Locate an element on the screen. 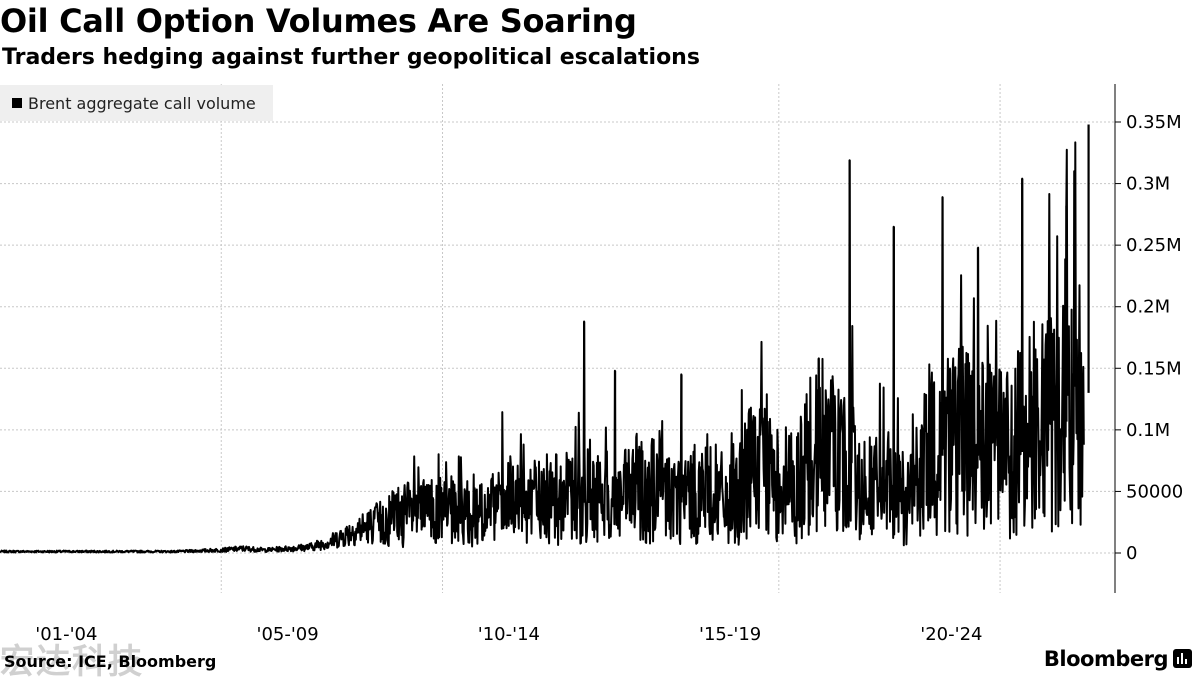 This screenshot has width=1200, height=683. y-tick-label: 0.15M is located at coordinates (1154, 368).